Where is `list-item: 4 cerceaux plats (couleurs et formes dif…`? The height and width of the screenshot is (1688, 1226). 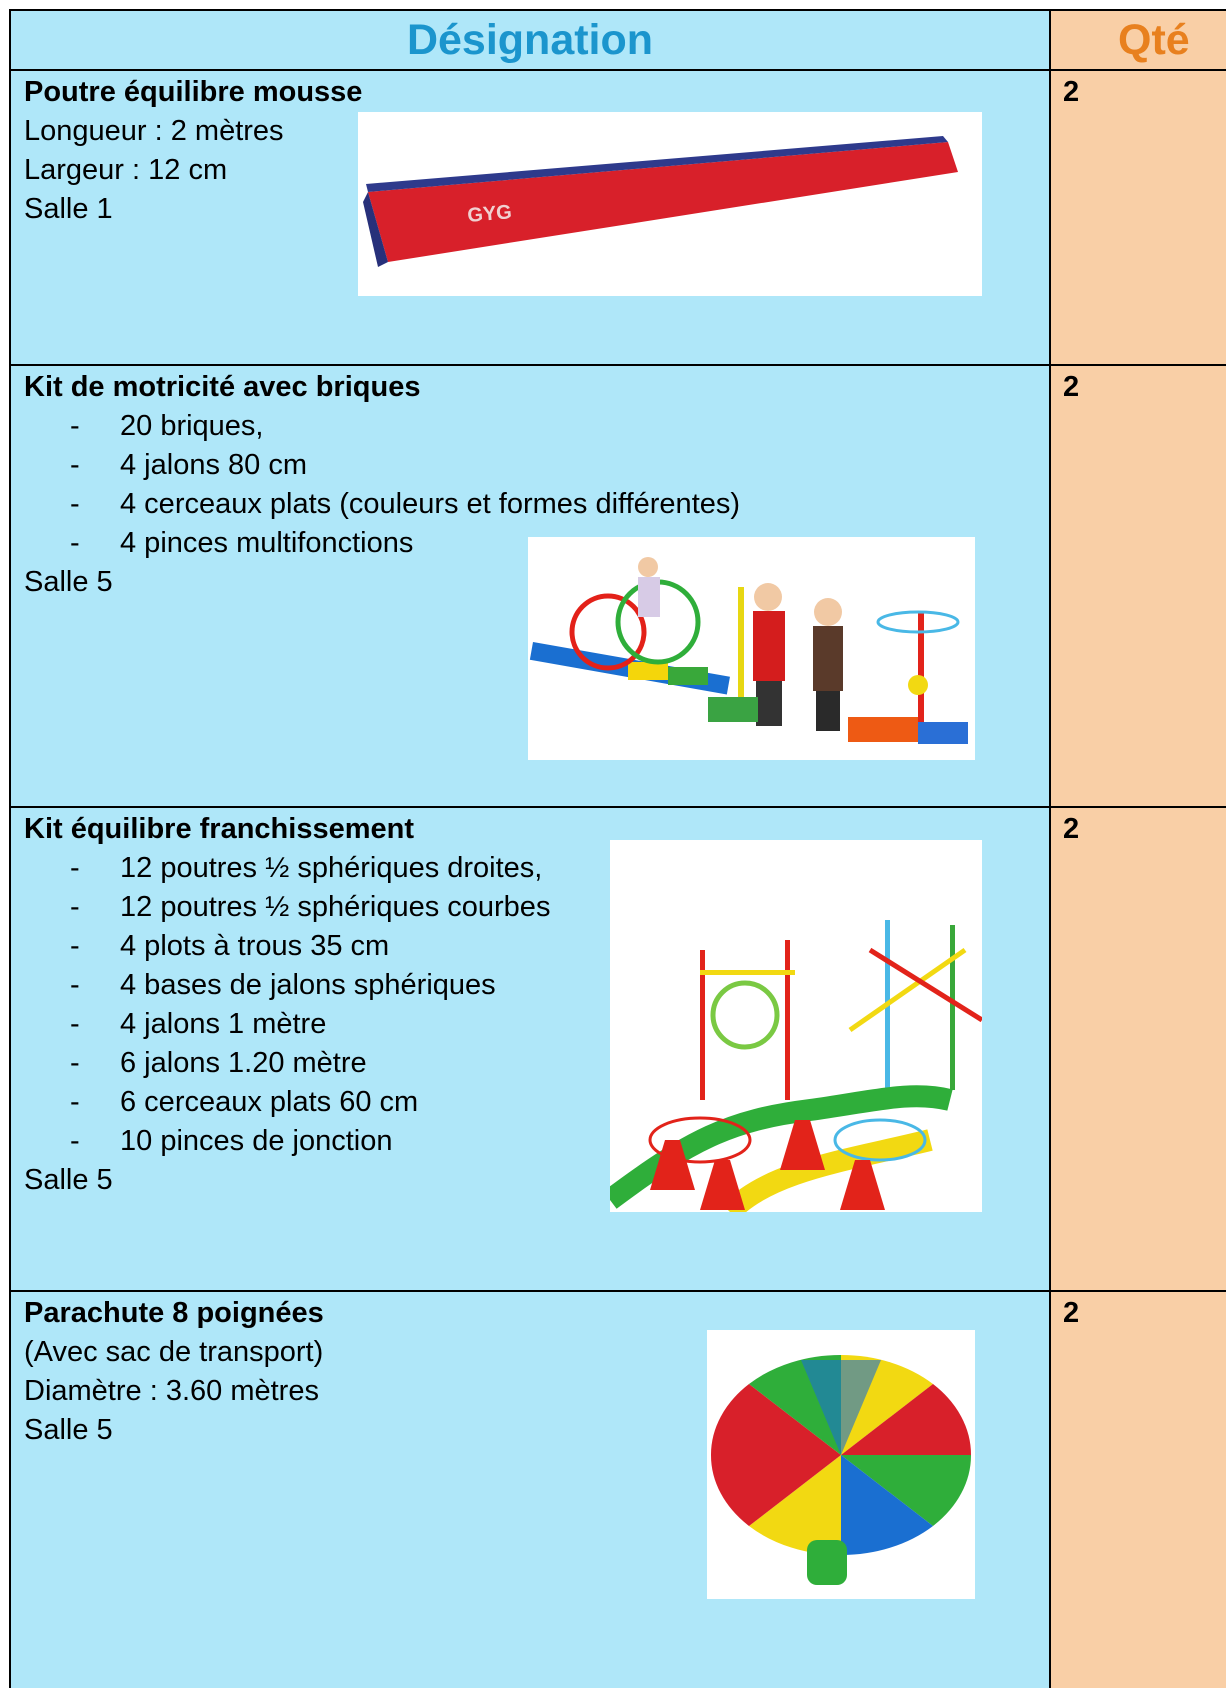 list-item: 4 cerceaux plats (couleurs et formes dif… is located at coordinates (430, 504).